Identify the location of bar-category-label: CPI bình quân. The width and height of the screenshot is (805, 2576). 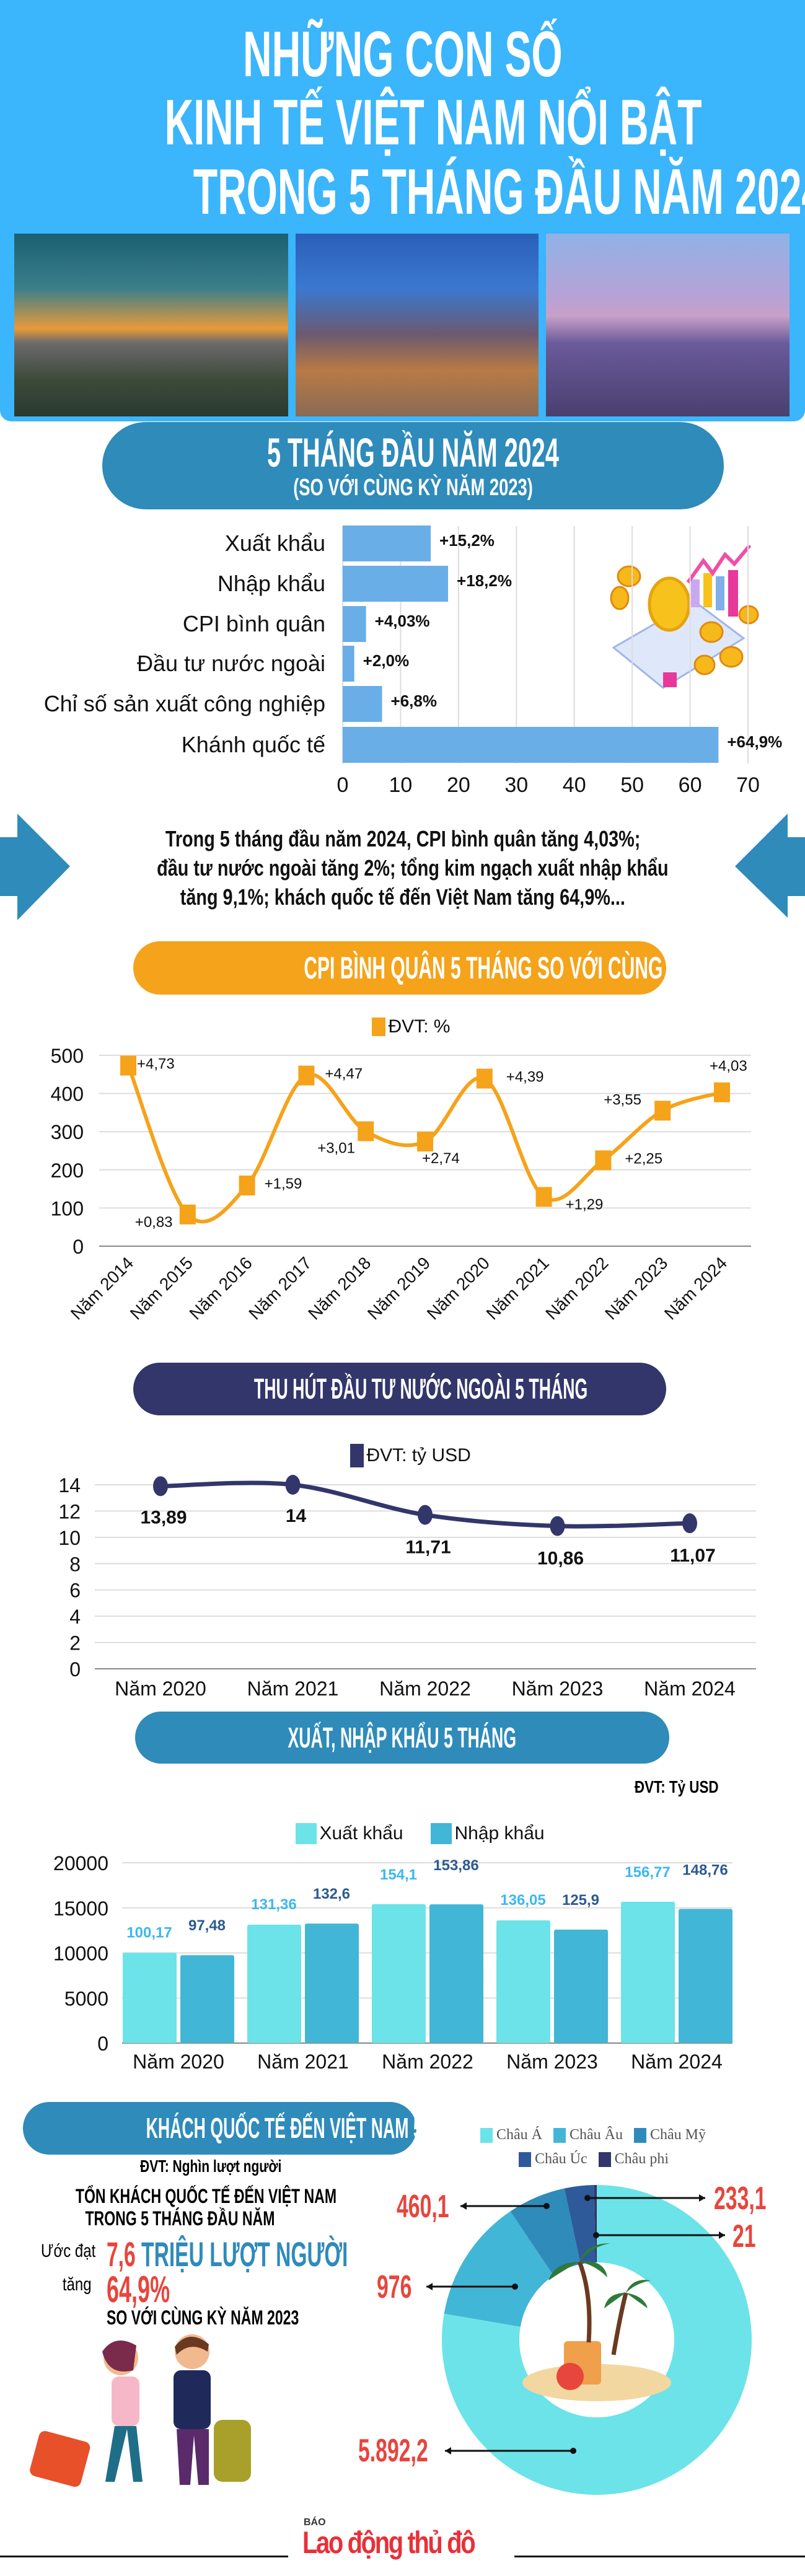
(254, 624).